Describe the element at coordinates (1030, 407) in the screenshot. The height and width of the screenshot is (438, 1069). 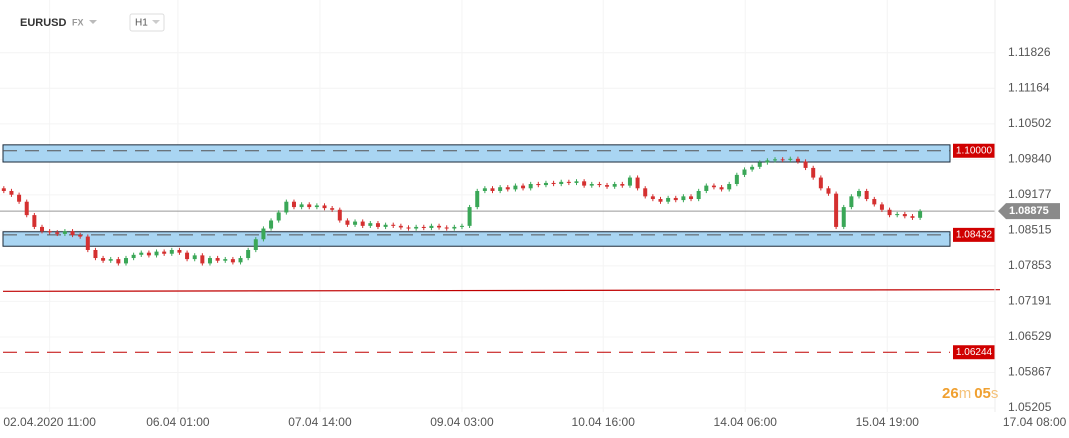
I see `y-tick-label: 1.05205` at that location.